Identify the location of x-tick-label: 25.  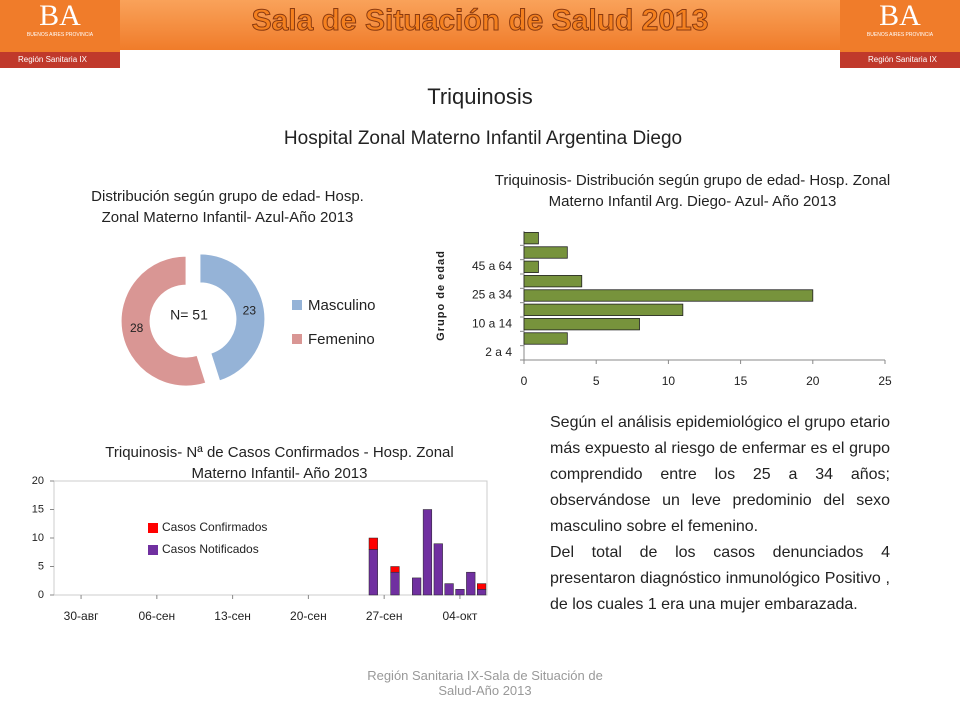
(885, 381).